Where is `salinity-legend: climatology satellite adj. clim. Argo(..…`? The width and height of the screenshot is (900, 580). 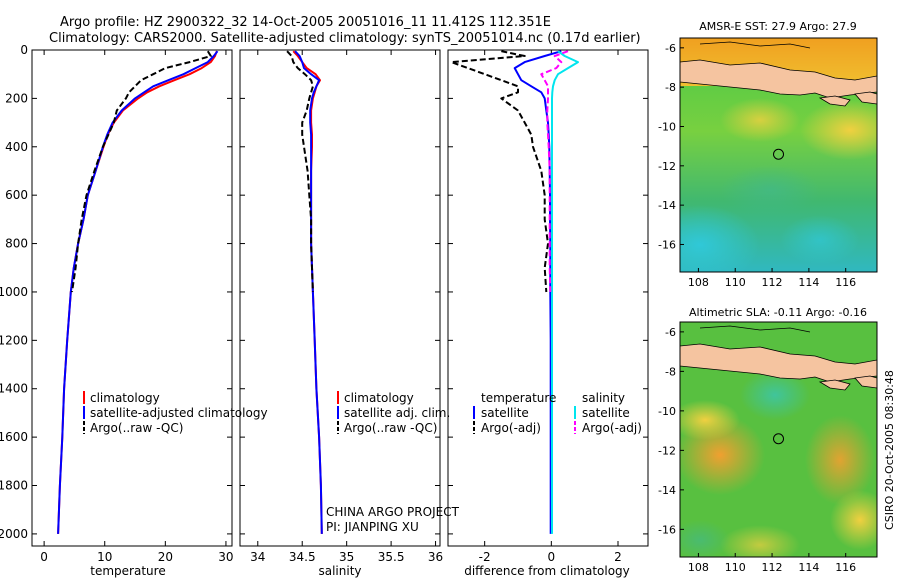
salinity-legend: climatology satellite adj. clim. Argo(..… is located at coordinates (393, 413).